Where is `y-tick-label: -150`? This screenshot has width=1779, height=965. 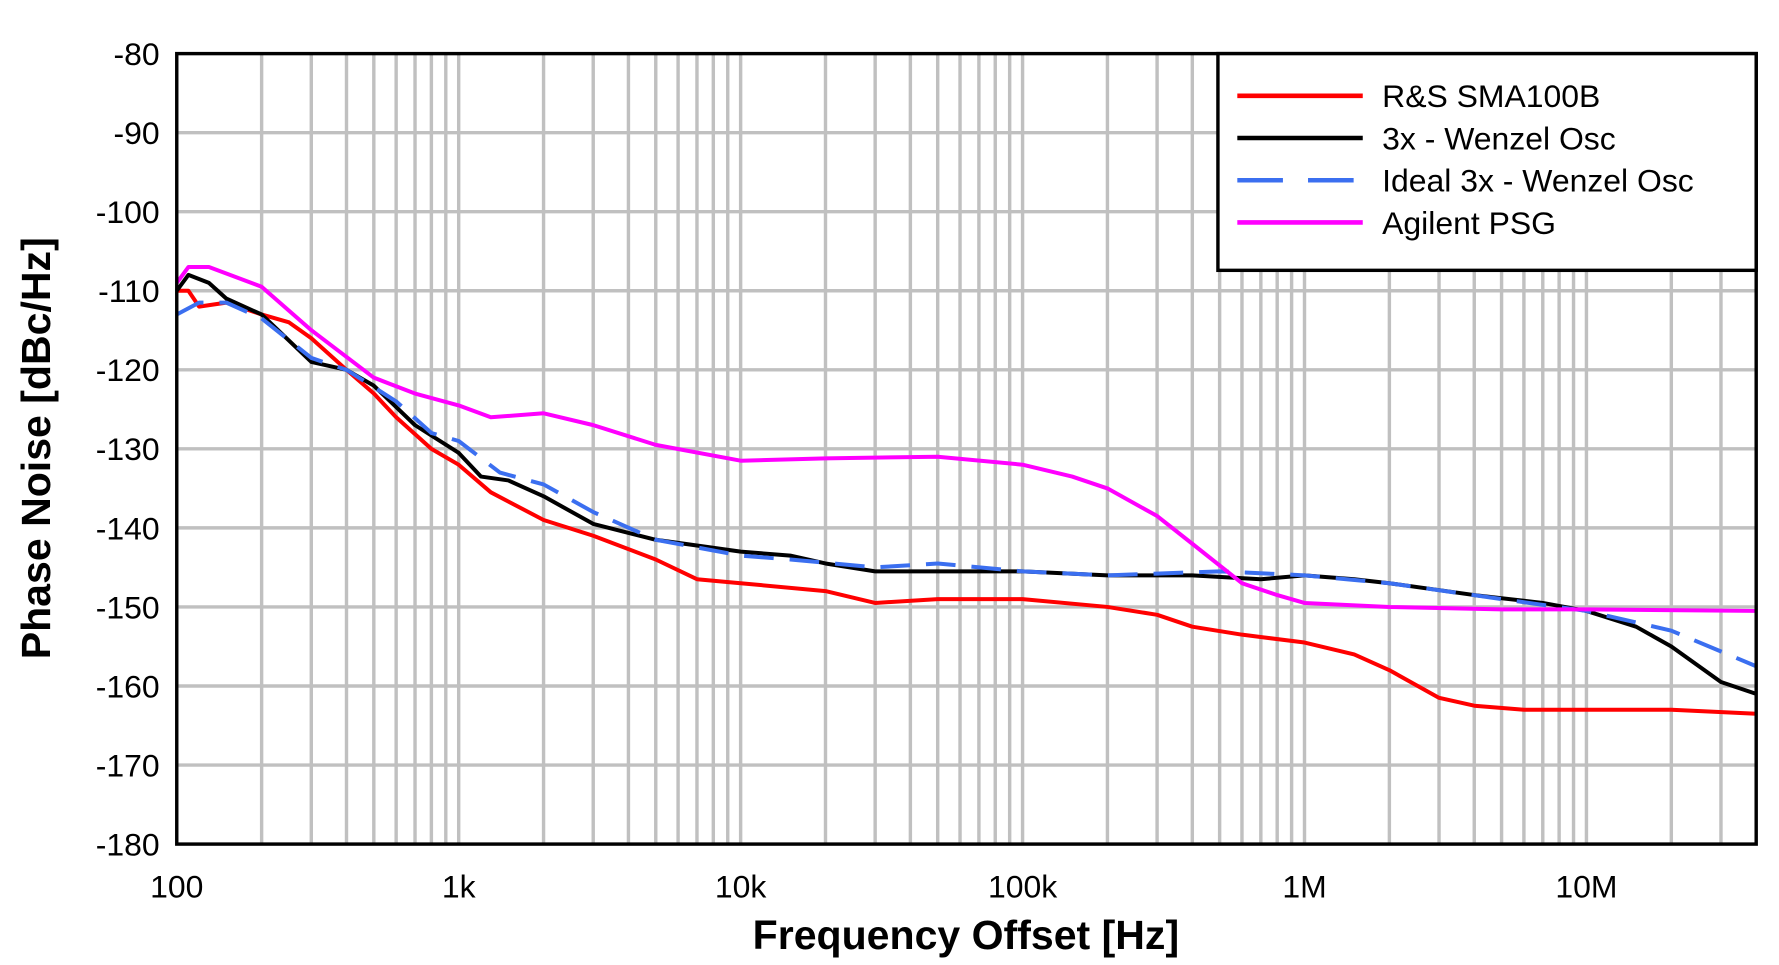 y-tick-label: -150 is located at coordinates (128, 607).